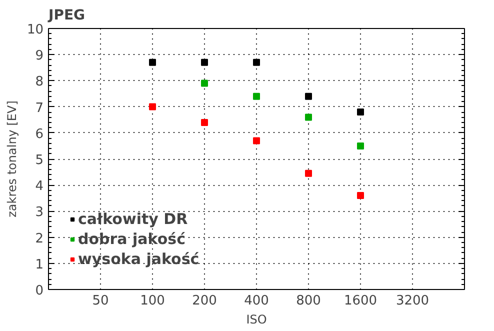  What do you see at coordinates (39, 82) in the screenshot?
I see `y-tick-label: 8` at bounding box center [39, 82].